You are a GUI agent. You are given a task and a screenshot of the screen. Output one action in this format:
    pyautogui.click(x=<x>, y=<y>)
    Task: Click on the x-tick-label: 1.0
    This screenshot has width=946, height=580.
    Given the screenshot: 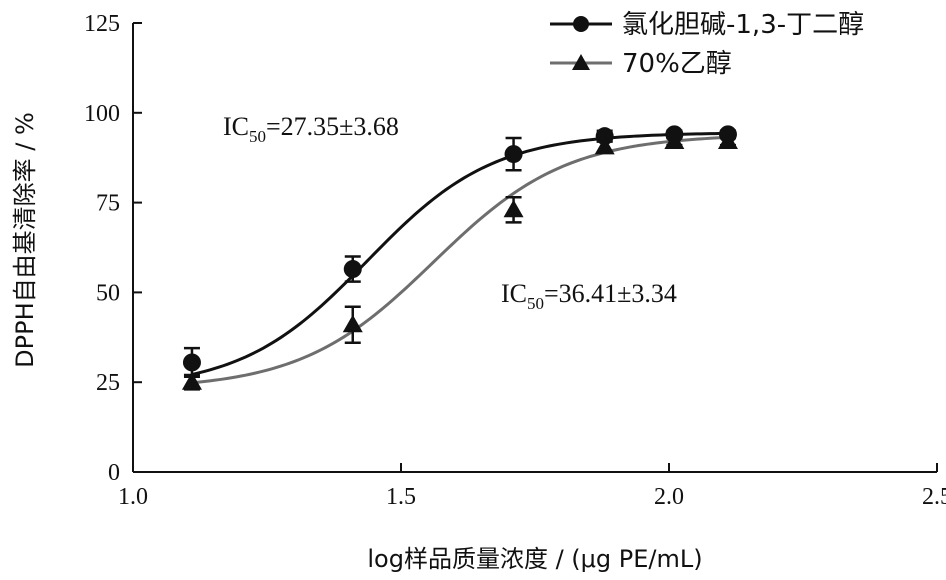 What is the action you would take?
    pyautogui.click(x=133, y=497)
    